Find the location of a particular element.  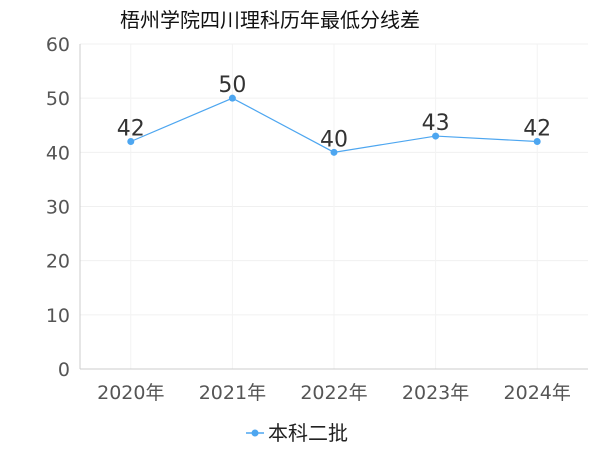

y-axis-tick-labels: 0 10 20 30 40 50 60 is located at coordinates (58, 207).